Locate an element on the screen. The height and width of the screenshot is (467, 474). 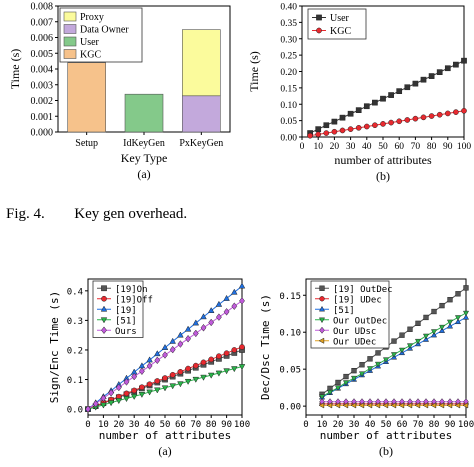
y-tick-label: 0.1 is located at coordinates (75, 381).